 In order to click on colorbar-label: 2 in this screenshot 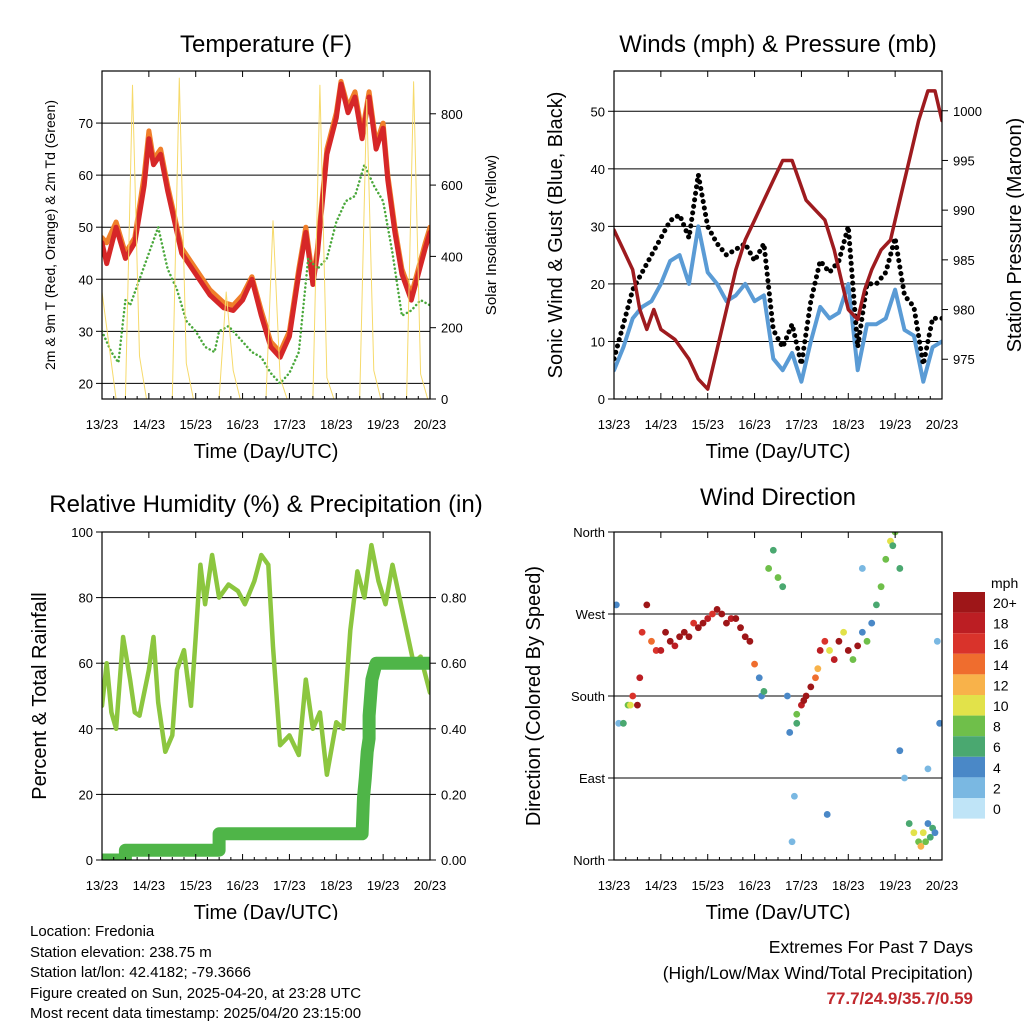, I will do `click(997, 788)`.